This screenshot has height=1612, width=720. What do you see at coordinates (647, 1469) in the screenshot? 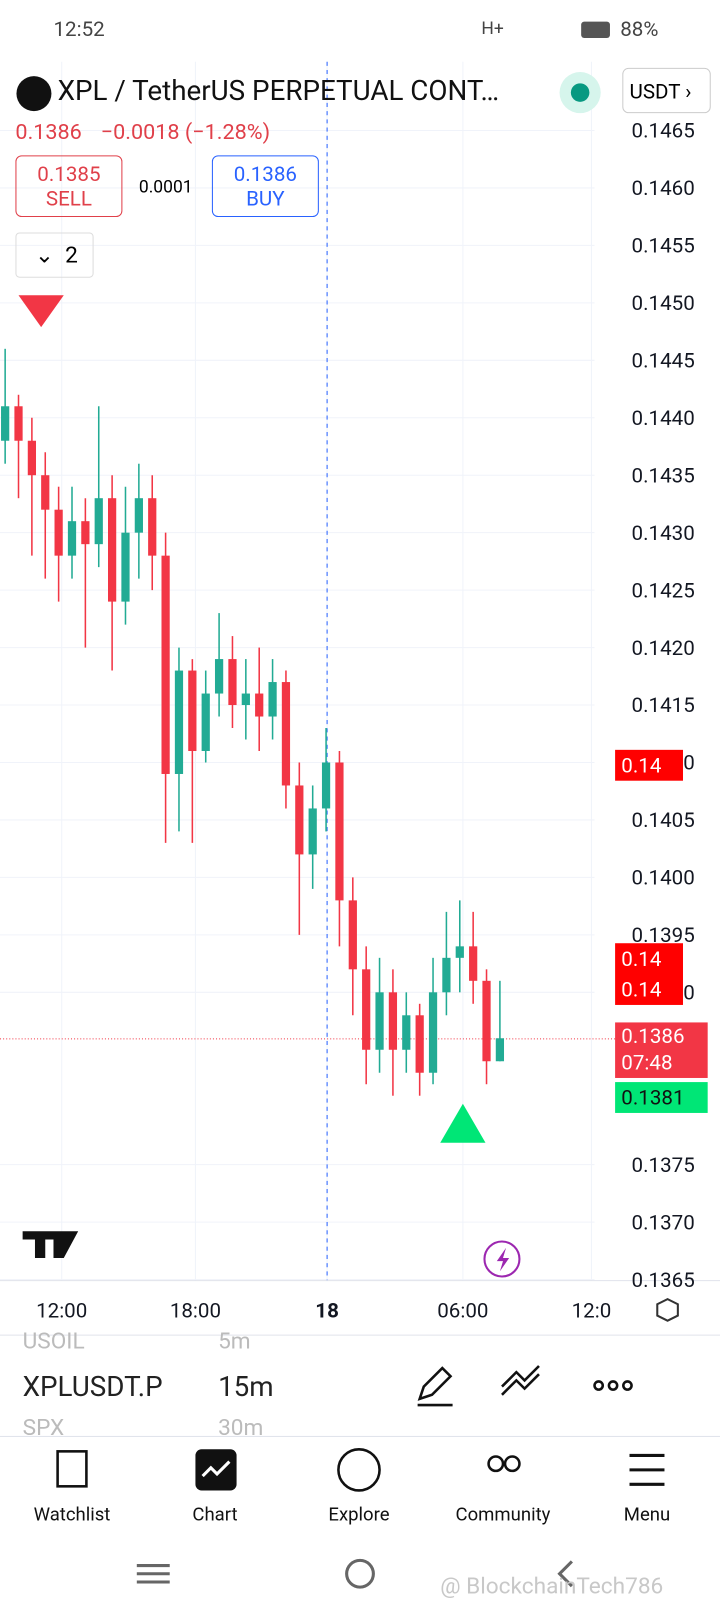
I see `menu-icon` at bounding box center [647, 1469].